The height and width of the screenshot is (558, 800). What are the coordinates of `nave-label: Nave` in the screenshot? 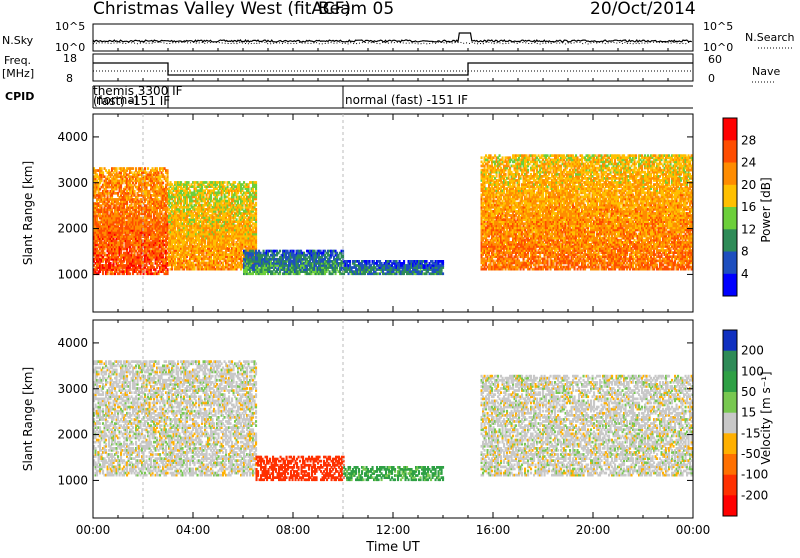 It's located at (766, 71).